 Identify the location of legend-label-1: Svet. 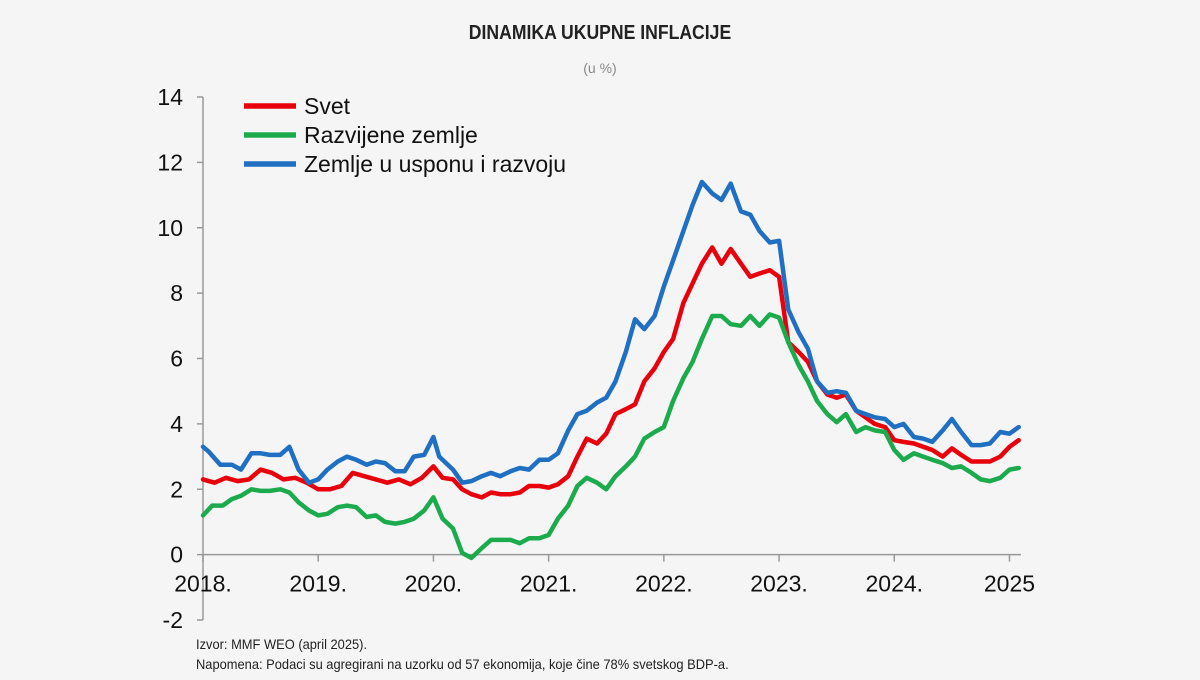
(327, 106).